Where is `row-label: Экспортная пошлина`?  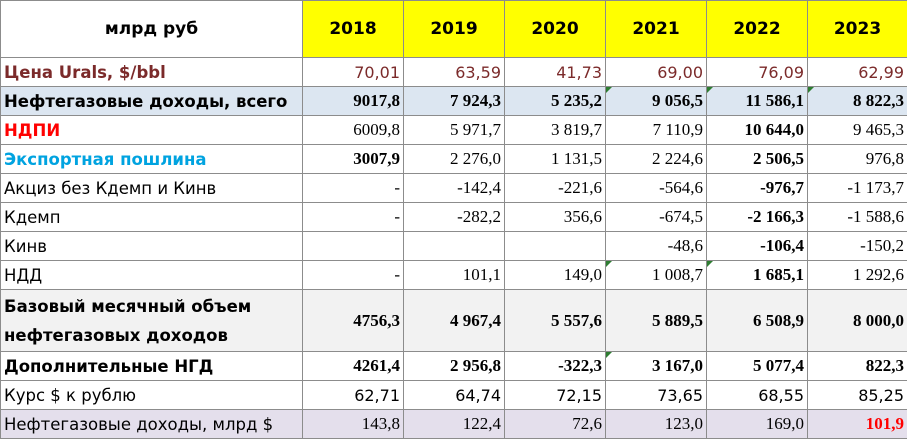 row-label: Экспортная пошлина is located at coordinates (152, 159).